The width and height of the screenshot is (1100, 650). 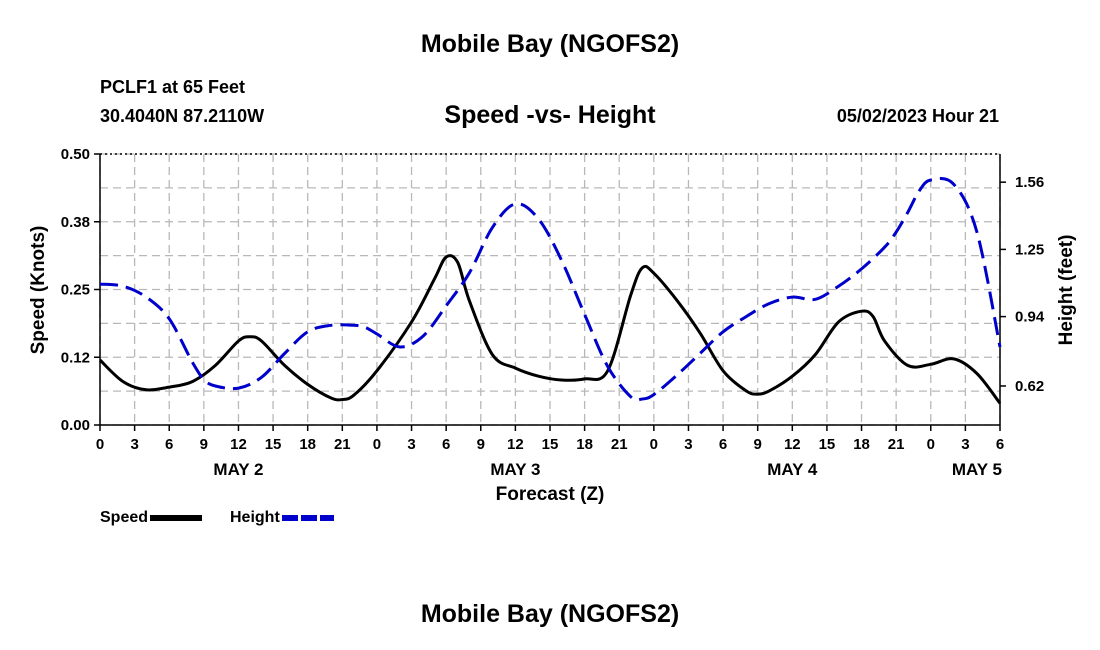 What do you see at coordinates (75, 290) in the screenshot?
I see `y-tick-label: 0.25` at bounding box center [75, 290].